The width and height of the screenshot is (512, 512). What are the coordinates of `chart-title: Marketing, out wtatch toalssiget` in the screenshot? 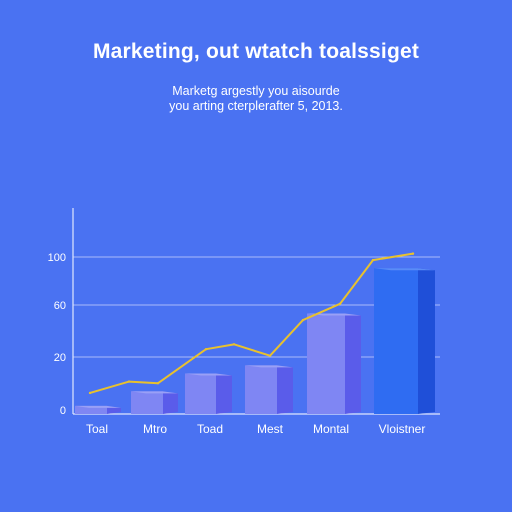 It's located at (256, 51).